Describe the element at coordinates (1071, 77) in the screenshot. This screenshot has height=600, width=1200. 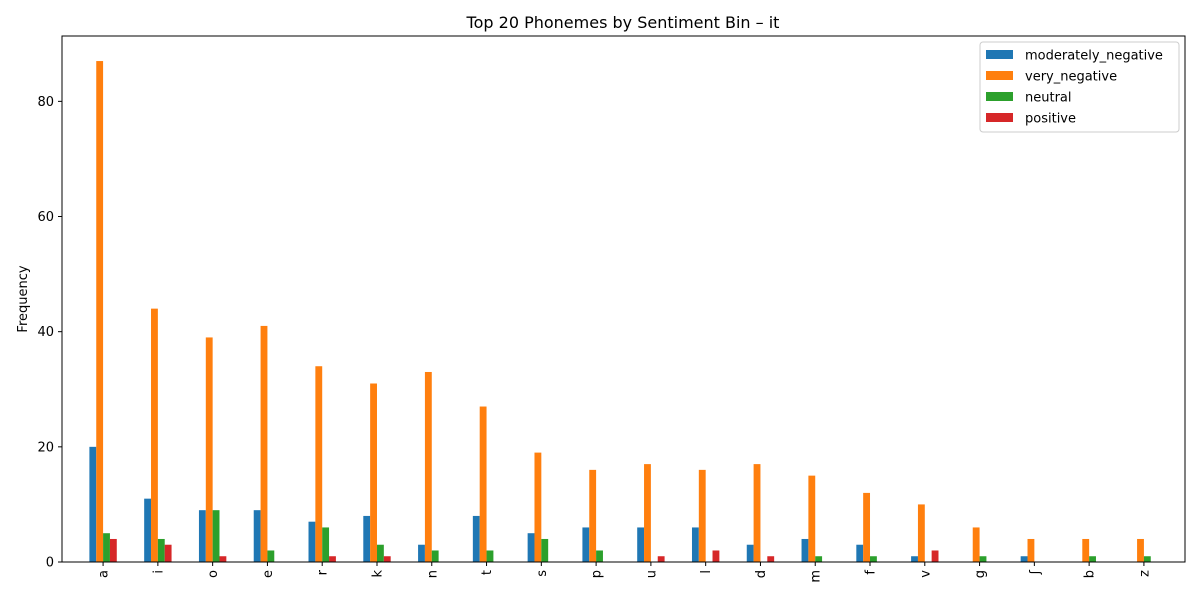
I see `legend-label-very_negative: very_negative` at that location.